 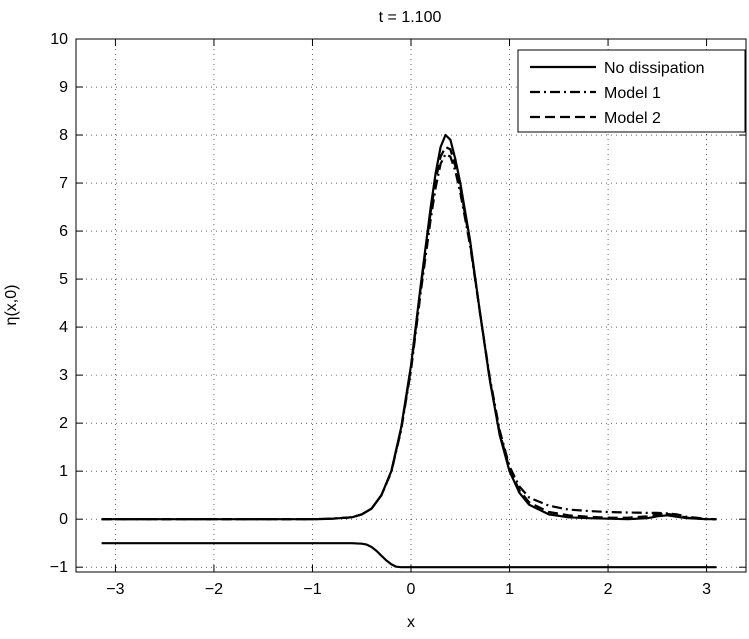 I want to click on legend: No dissipation Model 1 Model 2, so click(x=631, y=91).